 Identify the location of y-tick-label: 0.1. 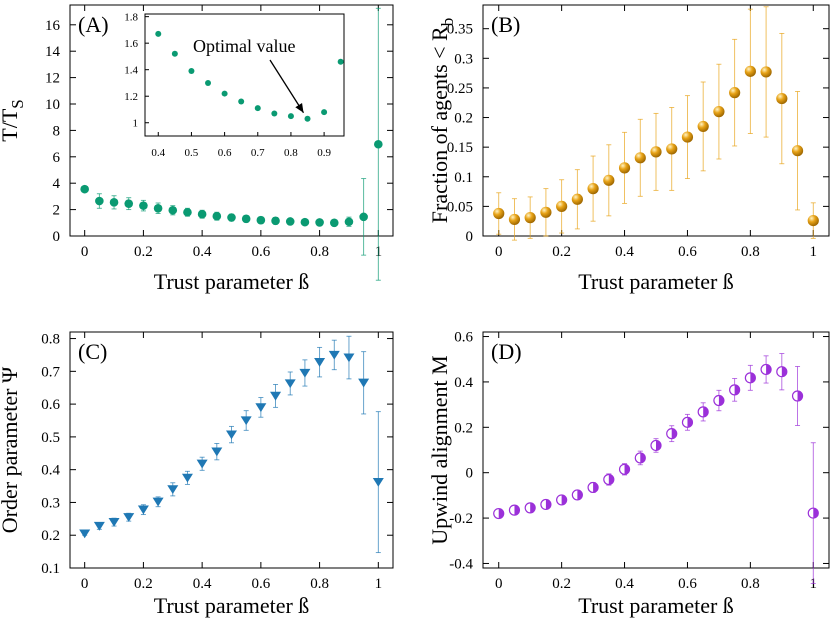
(50, 569).